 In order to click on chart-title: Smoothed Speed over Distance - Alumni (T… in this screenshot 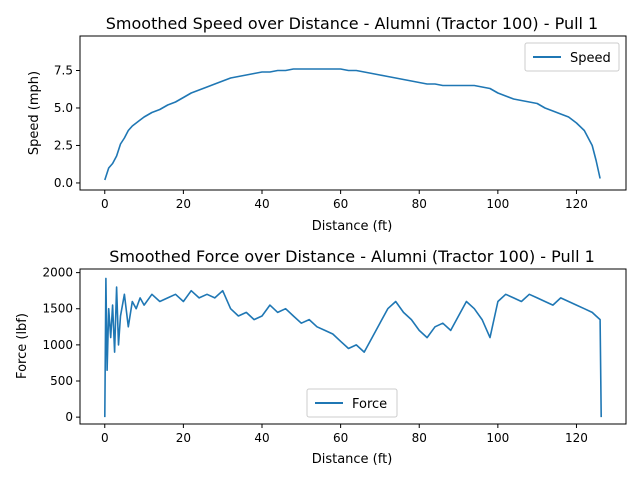, I will do `click(352, 23)`.